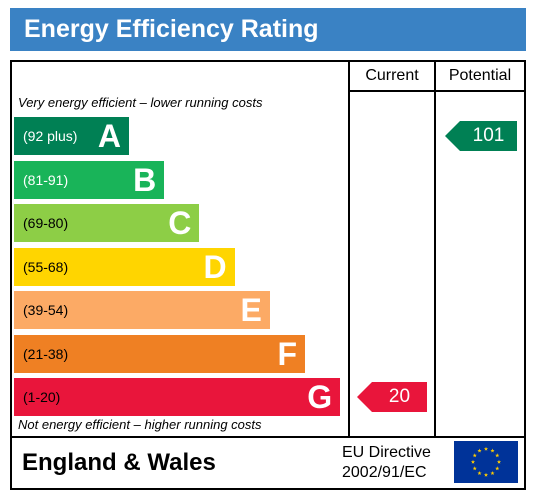 This screenshot has height=502, width=536. Describe the element at coordinates (287, 353) in the screenshot. I see `band-letter: F` at that location.